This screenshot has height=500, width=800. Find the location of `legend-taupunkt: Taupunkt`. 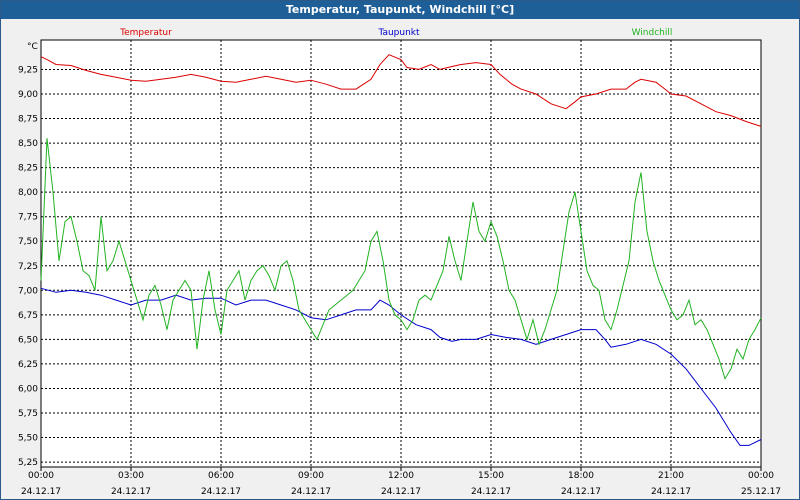

legend-taupunkt: Taupunkt is located at coordinates (398, 33).